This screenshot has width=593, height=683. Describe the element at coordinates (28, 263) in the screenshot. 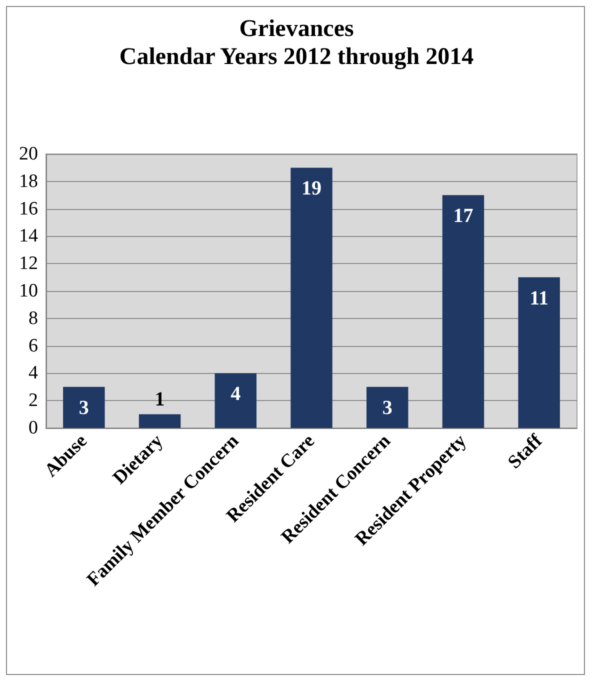

I see `y-tick-label: 12` at that location.